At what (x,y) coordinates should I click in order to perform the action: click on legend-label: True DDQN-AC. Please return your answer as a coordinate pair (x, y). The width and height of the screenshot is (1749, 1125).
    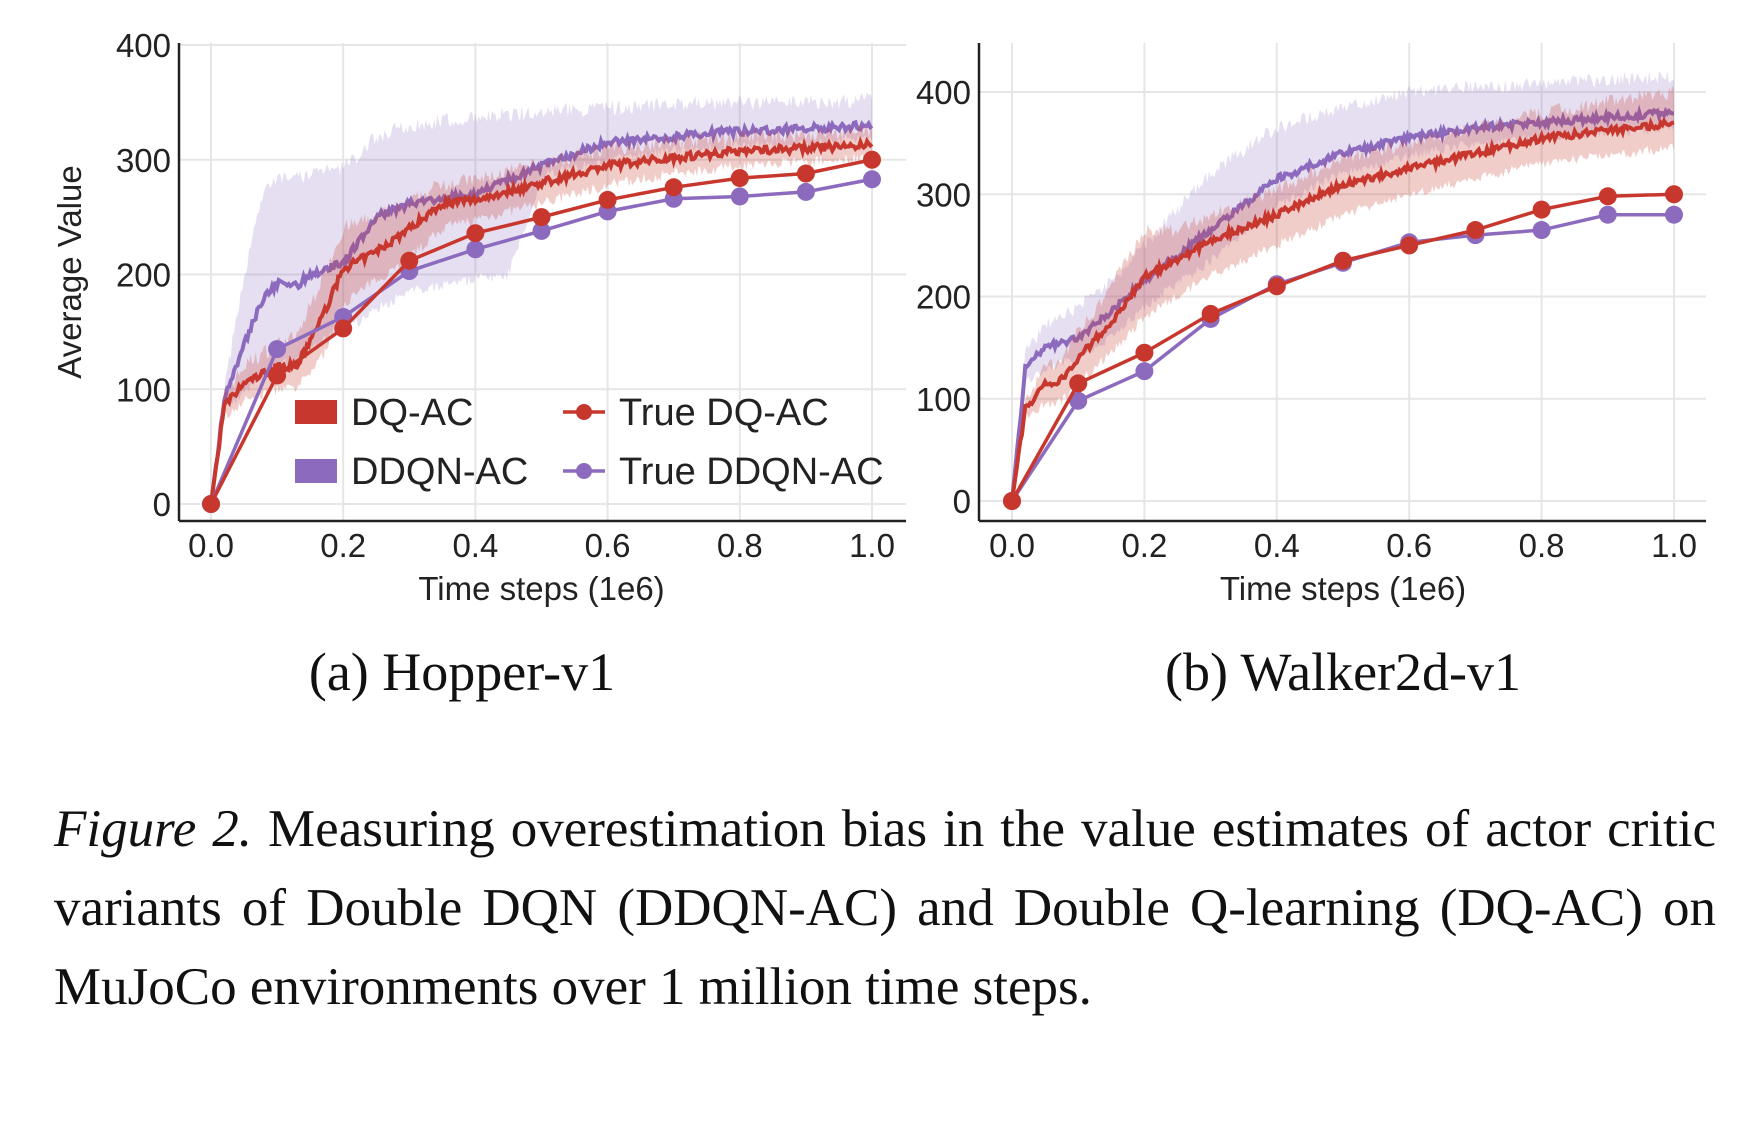
    Looking at the image, I should click on (751, 472).